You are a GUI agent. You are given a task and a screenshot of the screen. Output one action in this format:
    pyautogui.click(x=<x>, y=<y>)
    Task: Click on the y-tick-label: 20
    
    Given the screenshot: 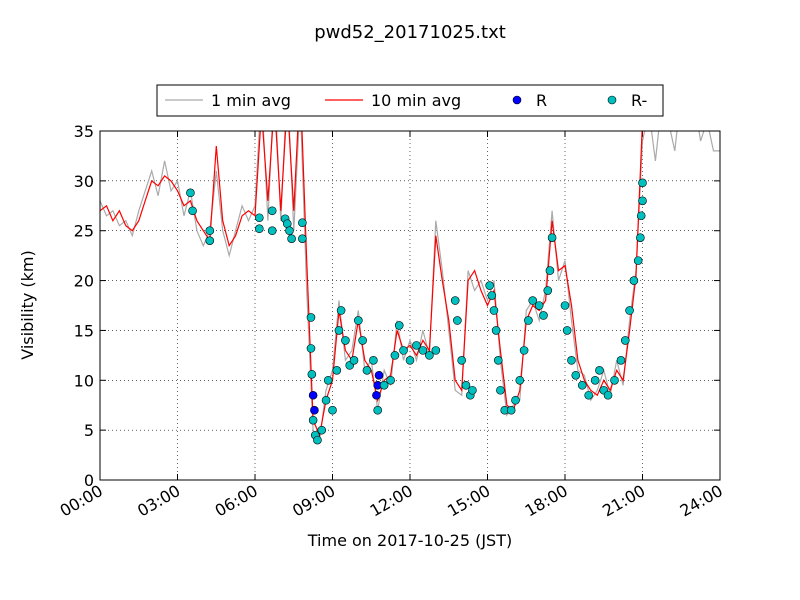 What is the action you would take?
    pyautogui.click(x=84, y=281)
    